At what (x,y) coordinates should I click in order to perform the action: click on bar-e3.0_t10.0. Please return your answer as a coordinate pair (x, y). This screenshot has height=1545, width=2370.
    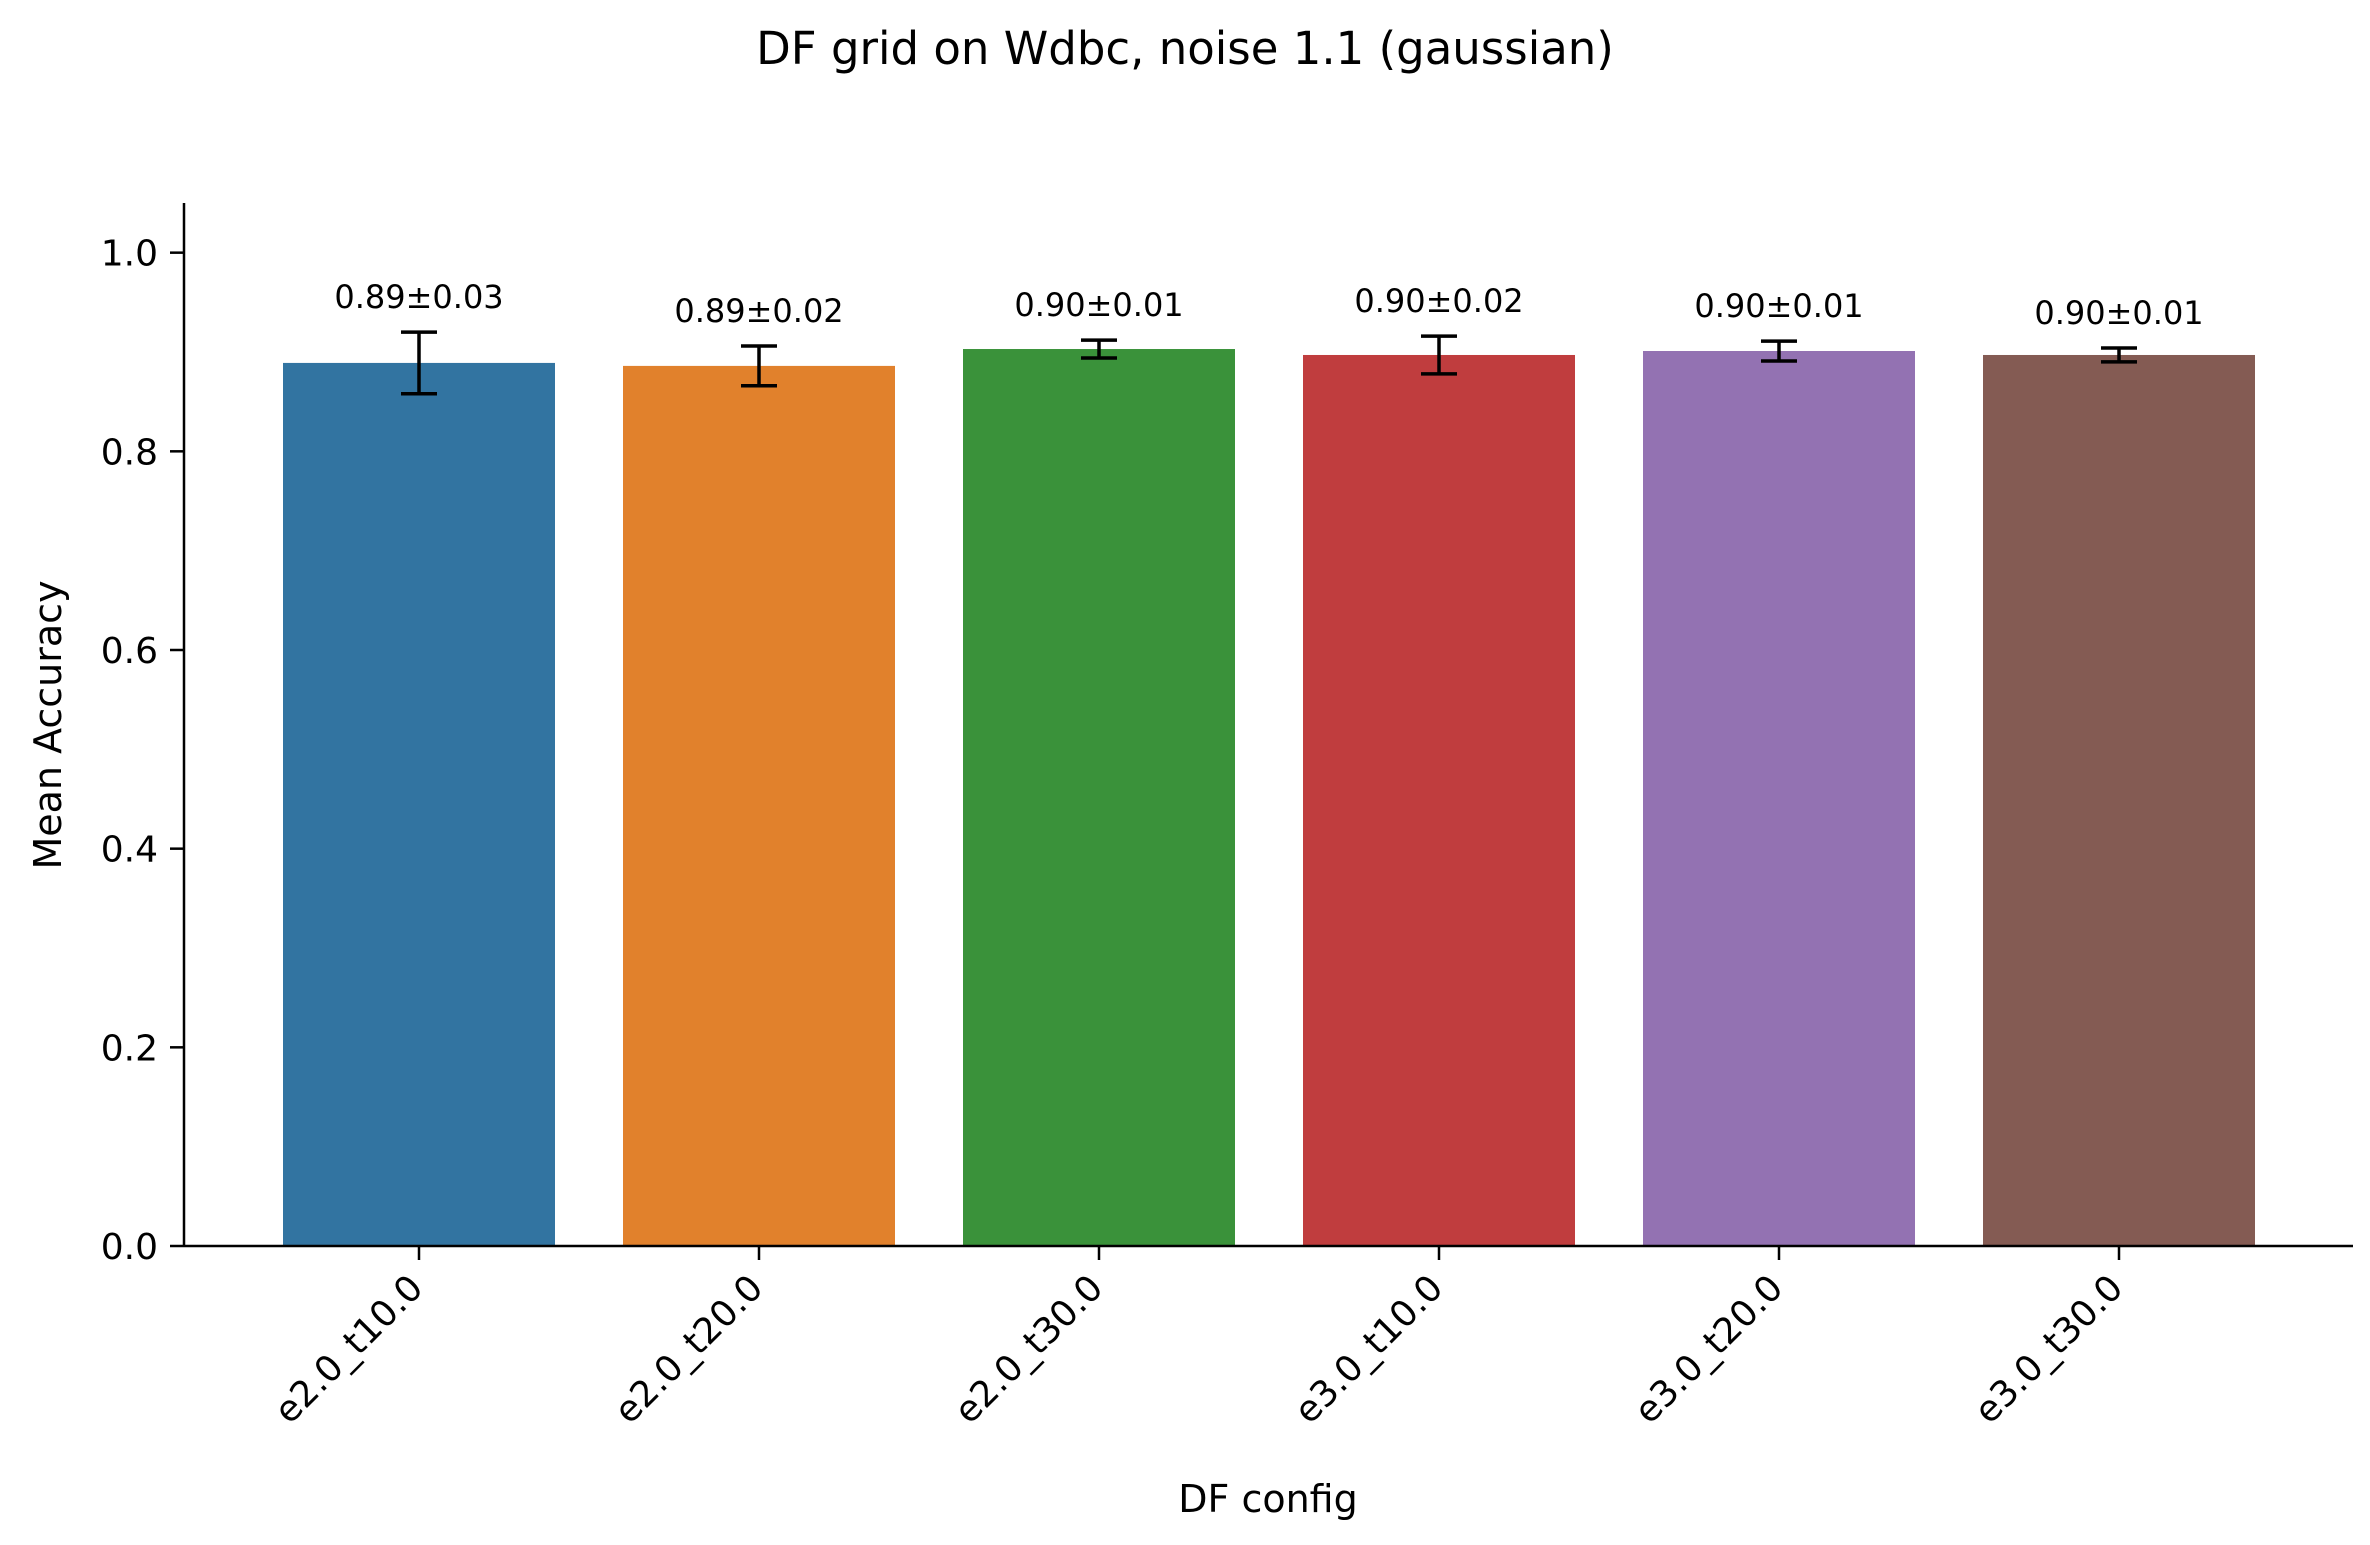
    Looking at the image, I should click on (1439, 800).